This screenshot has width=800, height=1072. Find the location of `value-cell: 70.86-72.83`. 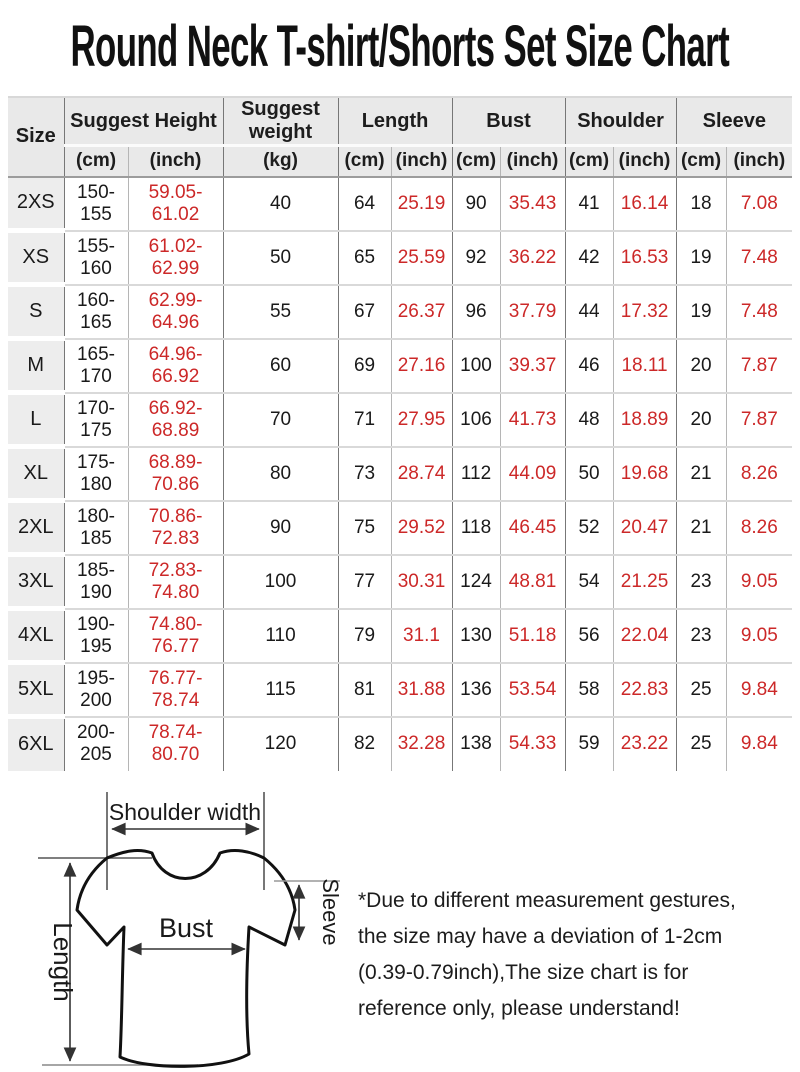

value-cell: 70.86-72.83 is located at coordinates (175, 527).